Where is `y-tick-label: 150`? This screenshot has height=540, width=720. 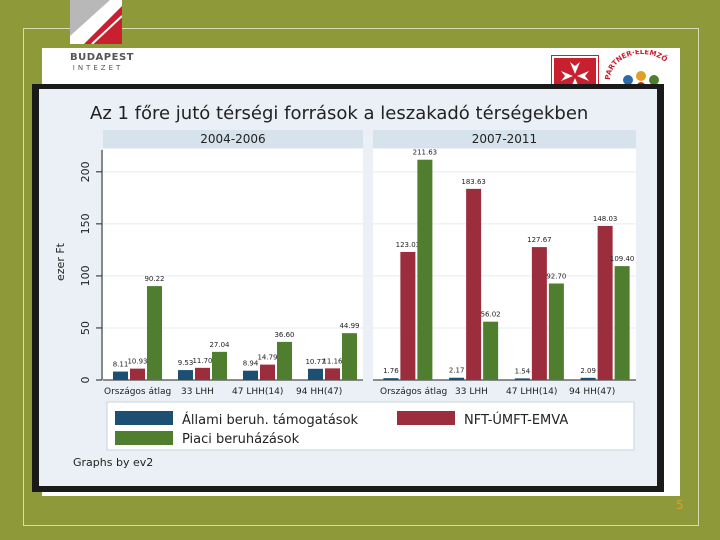
y-tick-label: 150 is located at coordinates (85, 223).